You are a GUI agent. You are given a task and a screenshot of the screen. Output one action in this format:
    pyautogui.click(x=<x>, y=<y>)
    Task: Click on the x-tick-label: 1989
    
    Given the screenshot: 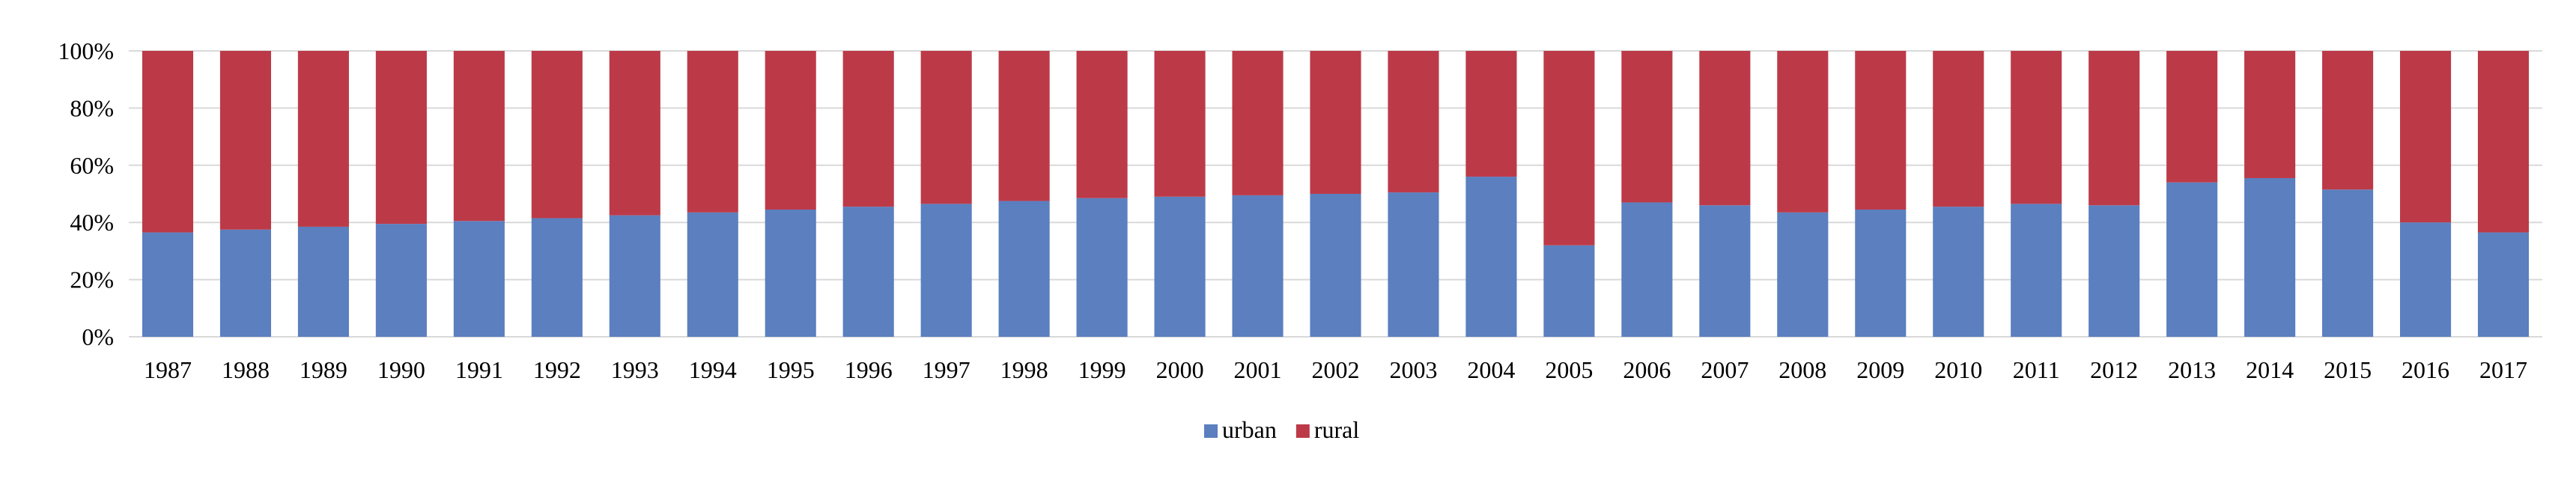 What is the action you would take?
    pyautogui.click(x=323, y=369)
    